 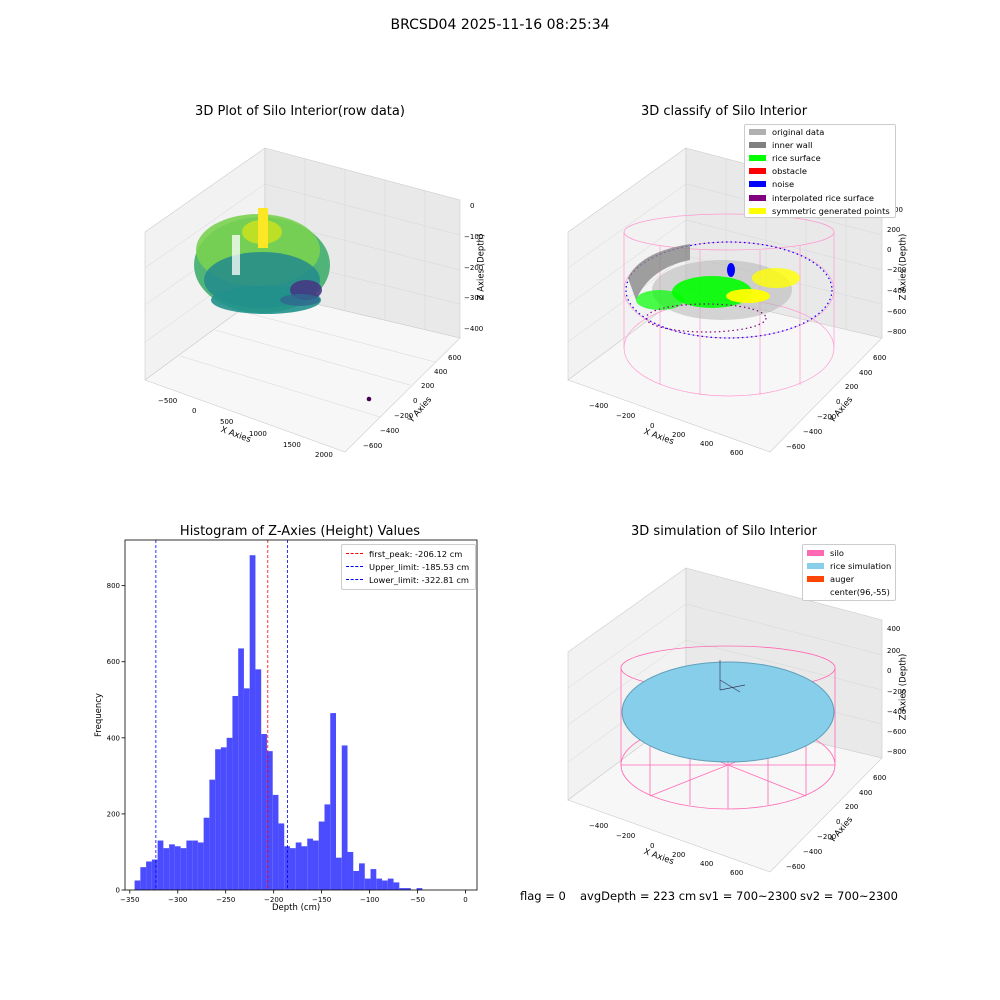 What do you see at coordinates (852, 387) in the screenshot?
I see `plot2-ytick: 200` at bounding box center [852, 387].